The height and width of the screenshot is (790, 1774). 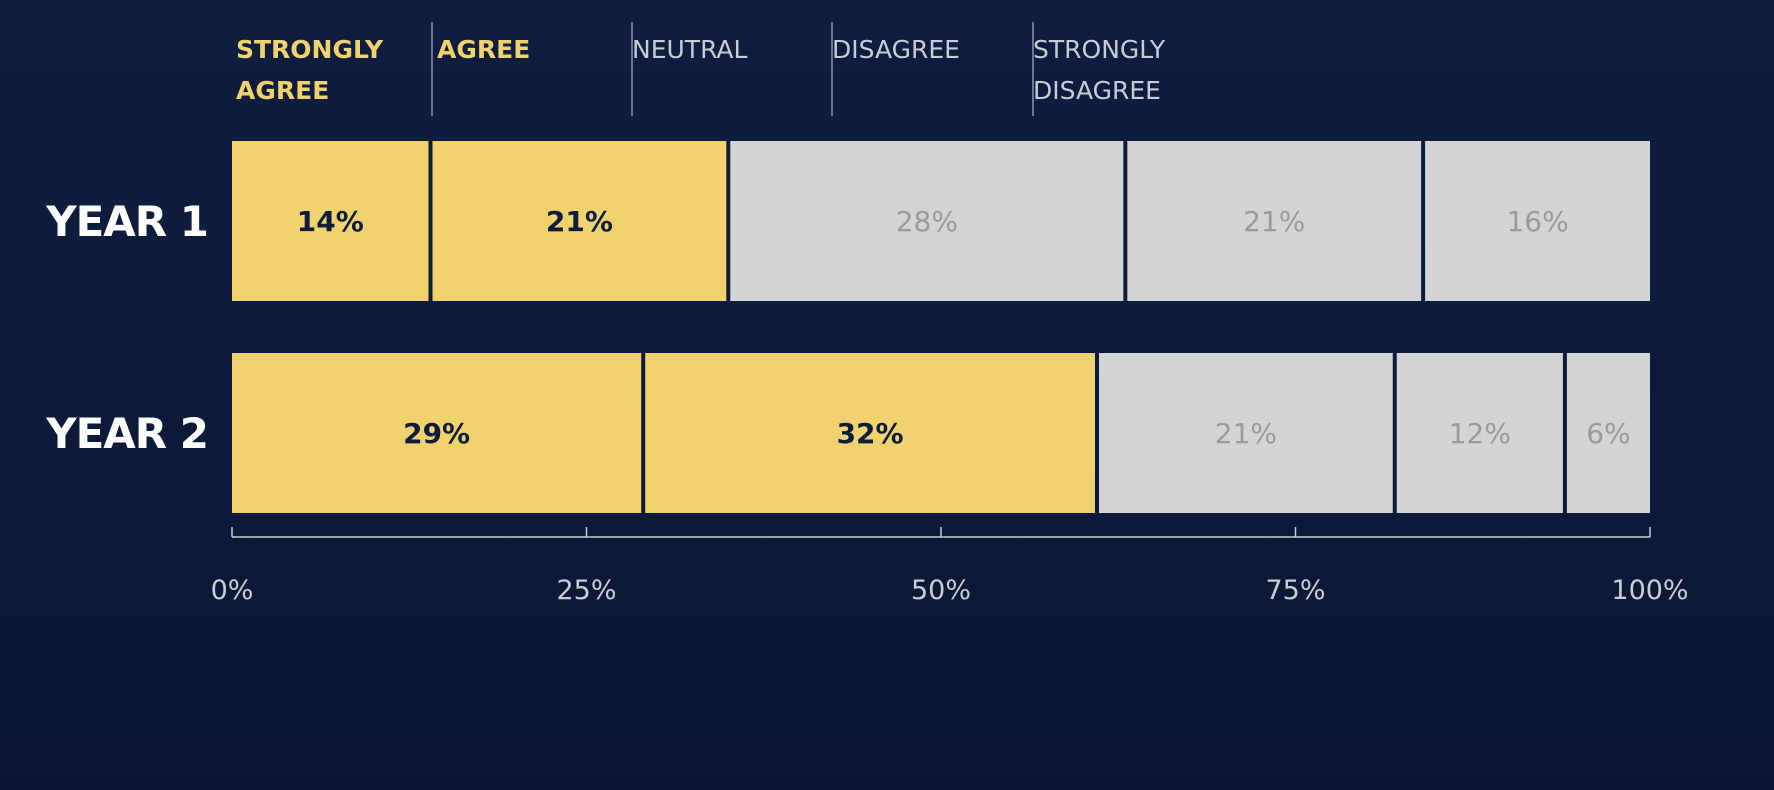 What do you see at coordinates (586, 590) in the screenshot?
I see `x-tick-label: 25%` at bounding box center [586, 590].